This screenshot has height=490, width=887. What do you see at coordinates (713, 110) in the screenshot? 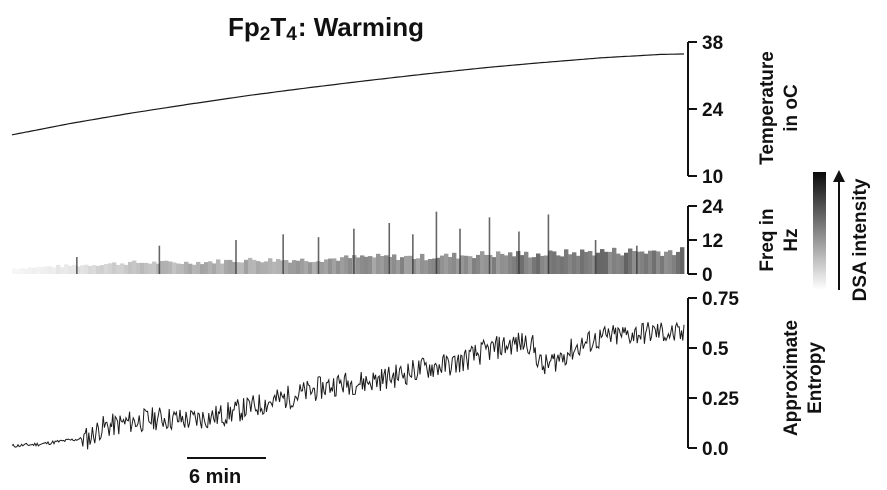
I see `temperature-tick-label-1: 24` at bounding box center [713, 110].